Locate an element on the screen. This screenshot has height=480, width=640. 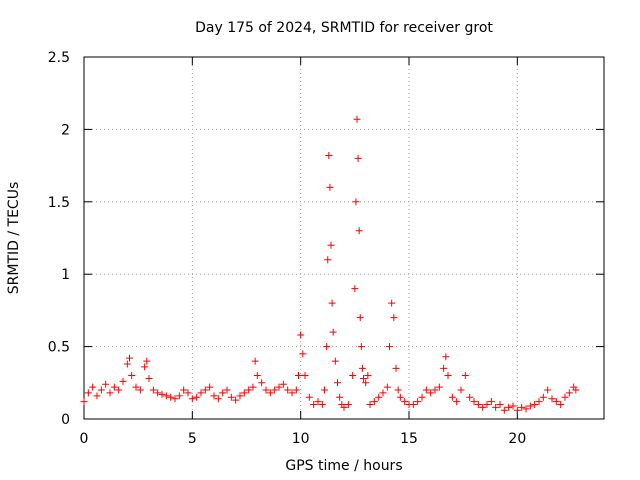
y-tick-label: 1 is located at coordinates (65, 275).